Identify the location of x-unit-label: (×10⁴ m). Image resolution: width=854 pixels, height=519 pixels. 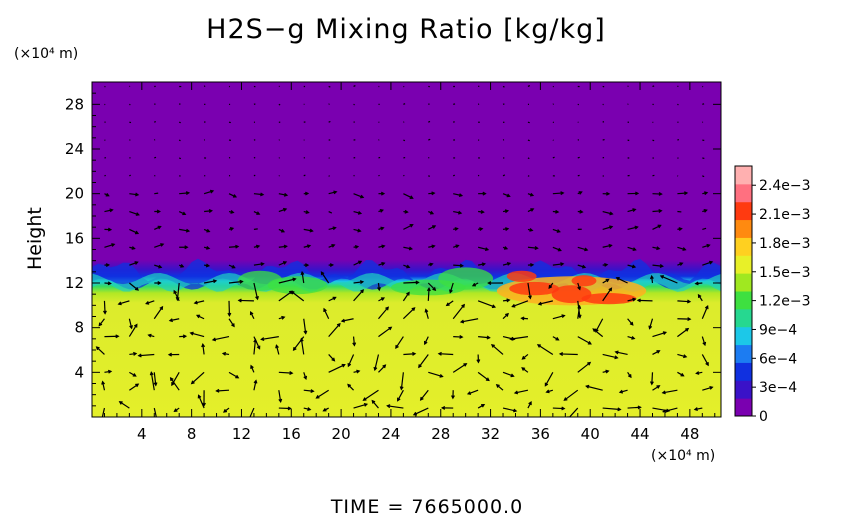
(683, 456).